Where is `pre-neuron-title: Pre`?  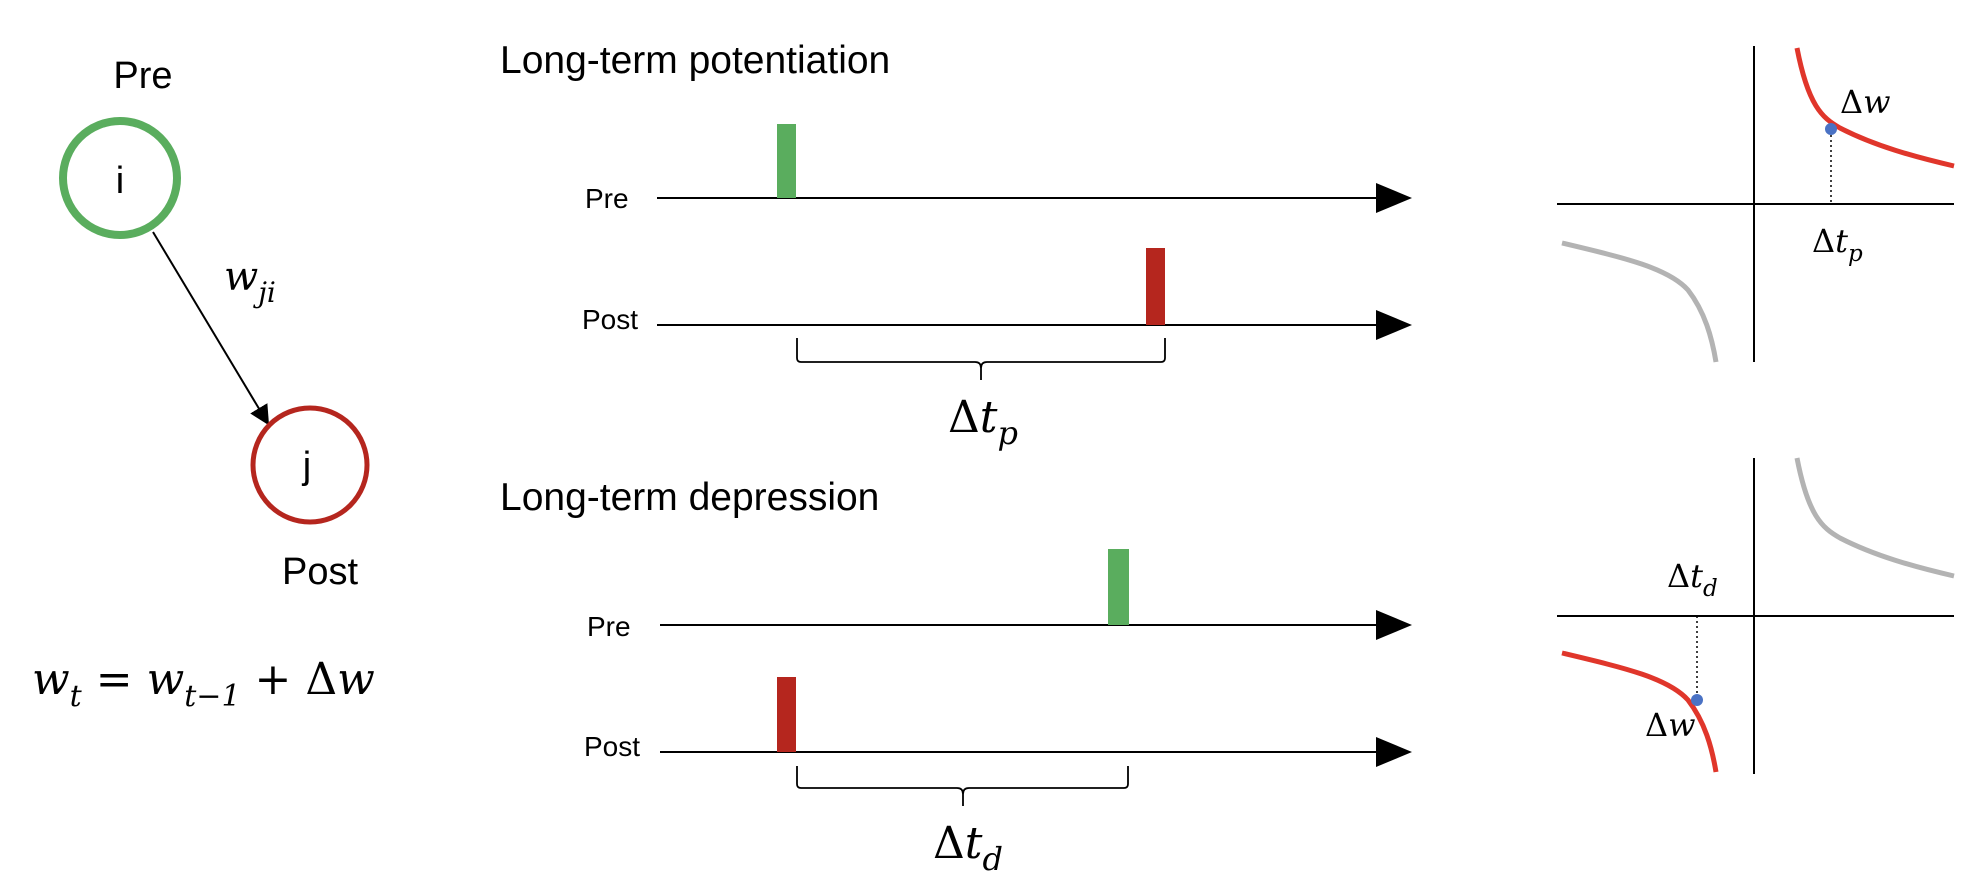 pre-neuron-title: Pre is located at coordinates (142, 76).